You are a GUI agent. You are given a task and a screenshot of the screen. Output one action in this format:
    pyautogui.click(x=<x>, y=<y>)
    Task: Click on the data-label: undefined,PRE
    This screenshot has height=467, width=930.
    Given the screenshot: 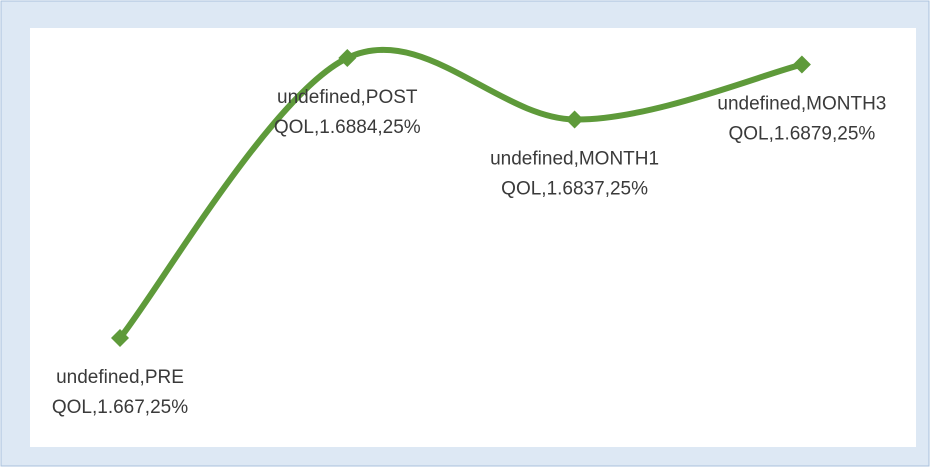 What is the action you would take?
    pyautogui.click(x=120, y=377)
    